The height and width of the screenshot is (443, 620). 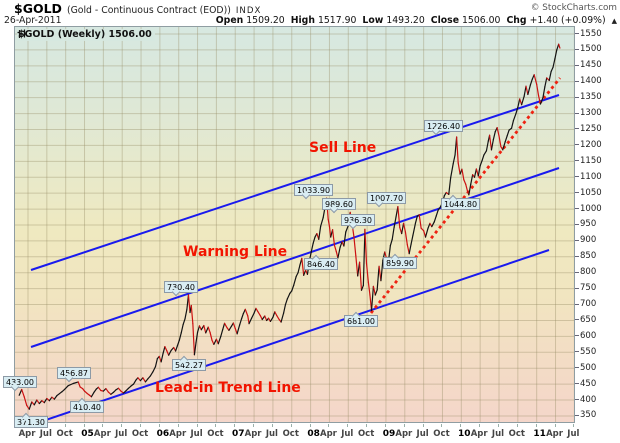 What do you see at coordinates (314, 192) in the screenshot?
I see `price-callout: 1033.90` at bounding box center [314, 192].